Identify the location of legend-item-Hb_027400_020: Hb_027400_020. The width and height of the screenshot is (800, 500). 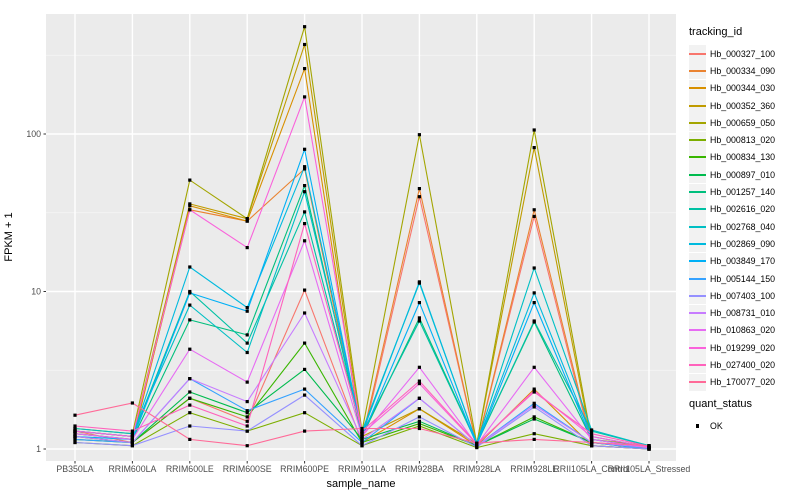
(744, 365).